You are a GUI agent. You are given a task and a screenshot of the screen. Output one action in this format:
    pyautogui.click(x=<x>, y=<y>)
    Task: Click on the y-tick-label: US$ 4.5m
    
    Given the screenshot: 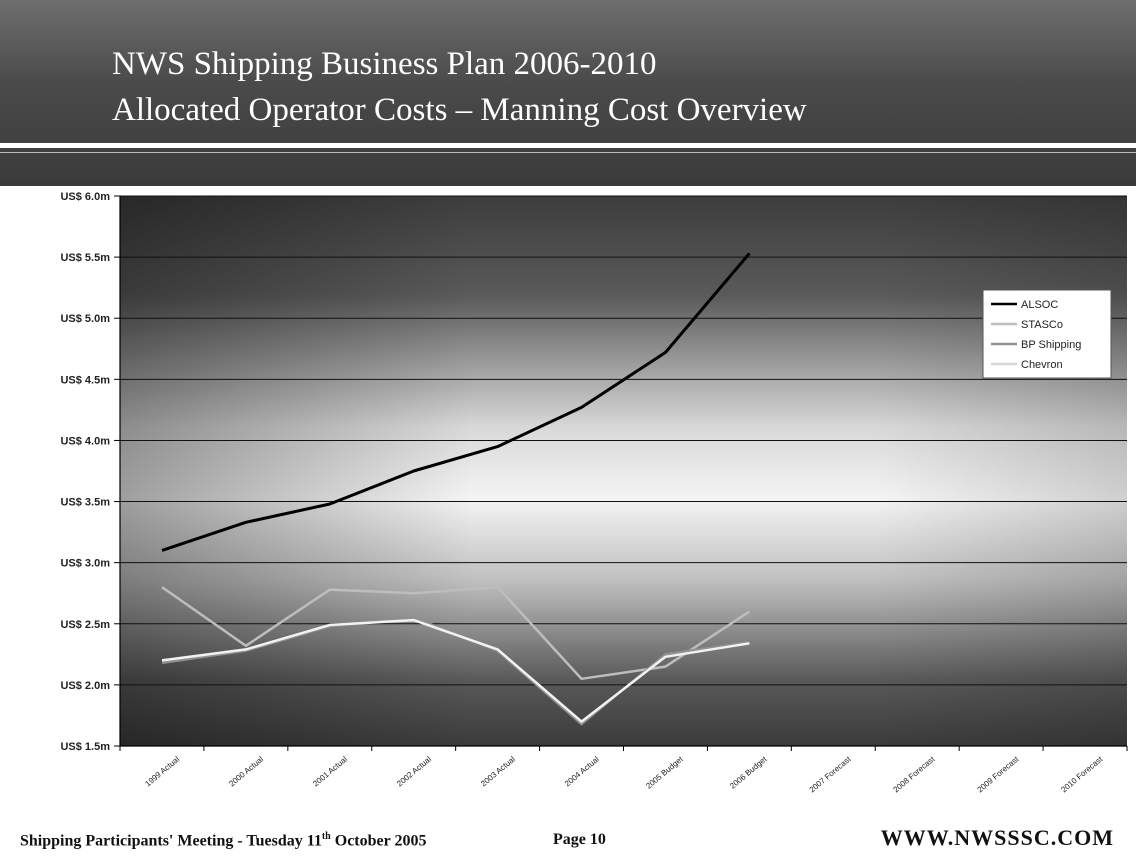 What is the action you would take?
    pyautogui.click(x=85, y=380)
    